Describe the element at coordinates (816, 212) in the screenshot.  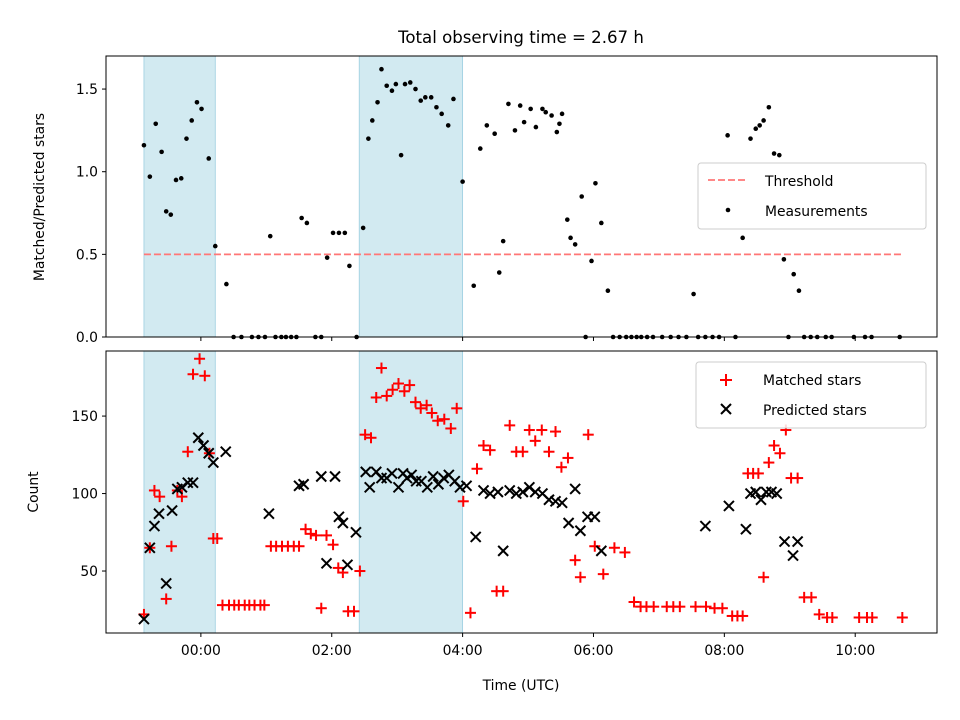
I see `legend-measurements-label: Measurements` at that location.